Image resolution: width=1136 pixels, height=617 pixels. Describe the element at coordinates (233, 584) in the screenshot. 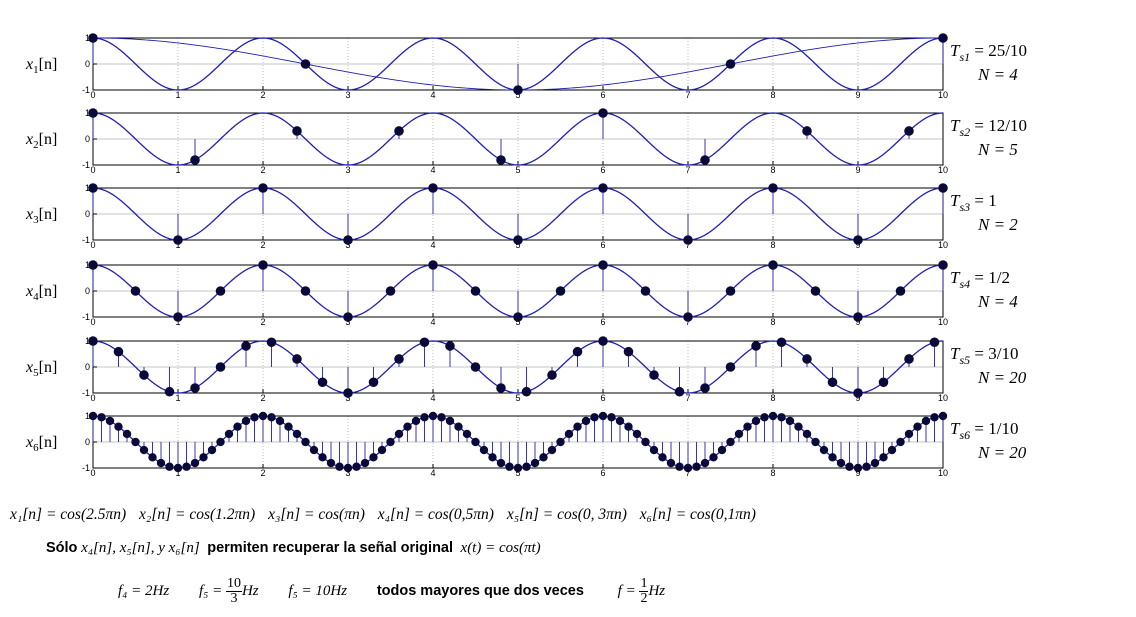

I see `freq-f5-num: 10` at that location.